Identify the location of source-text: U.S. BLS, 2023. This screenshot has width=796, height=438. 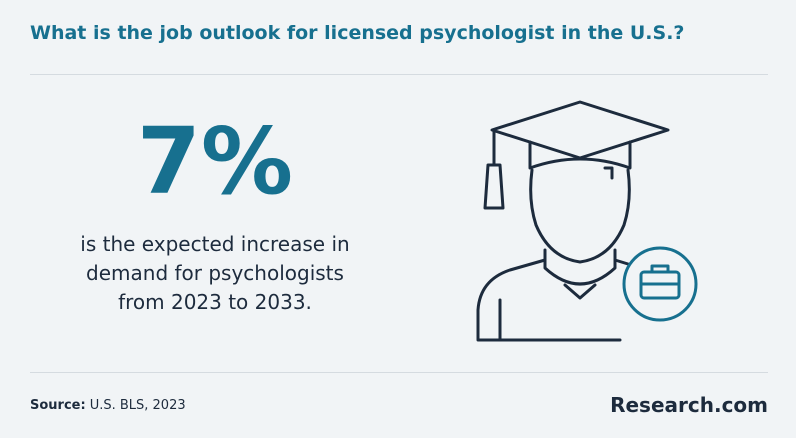
(137, 405).